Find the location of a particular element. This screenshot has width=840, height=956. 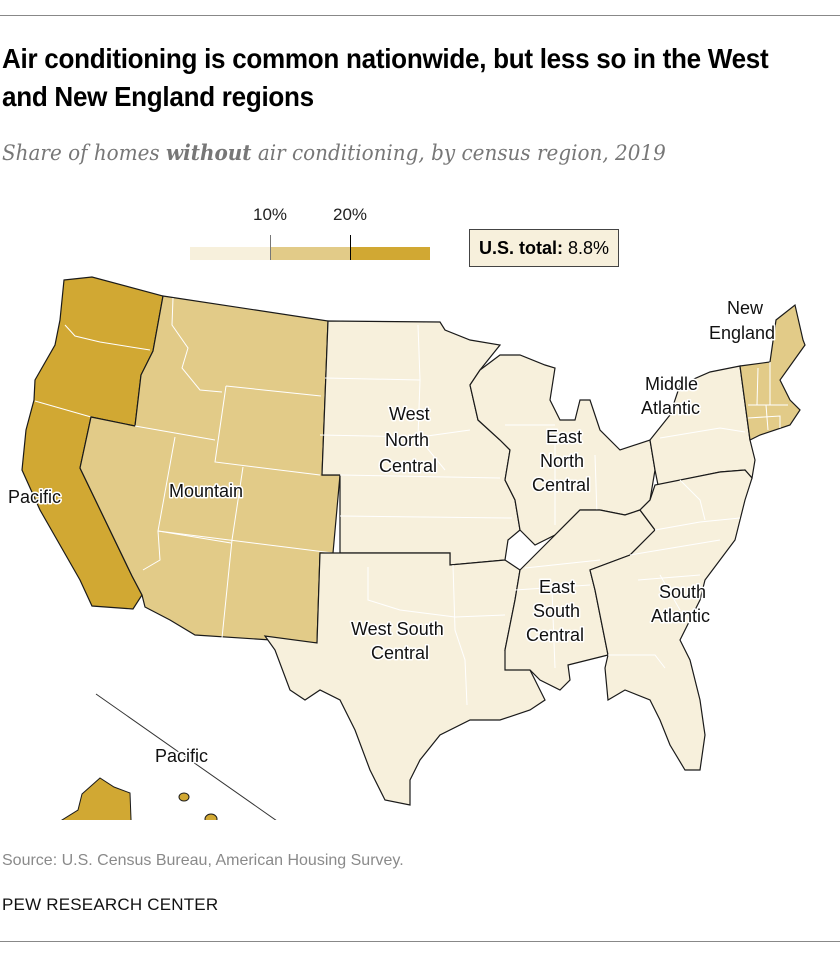

legend-bin-mid is located at coordinates (310, 253).